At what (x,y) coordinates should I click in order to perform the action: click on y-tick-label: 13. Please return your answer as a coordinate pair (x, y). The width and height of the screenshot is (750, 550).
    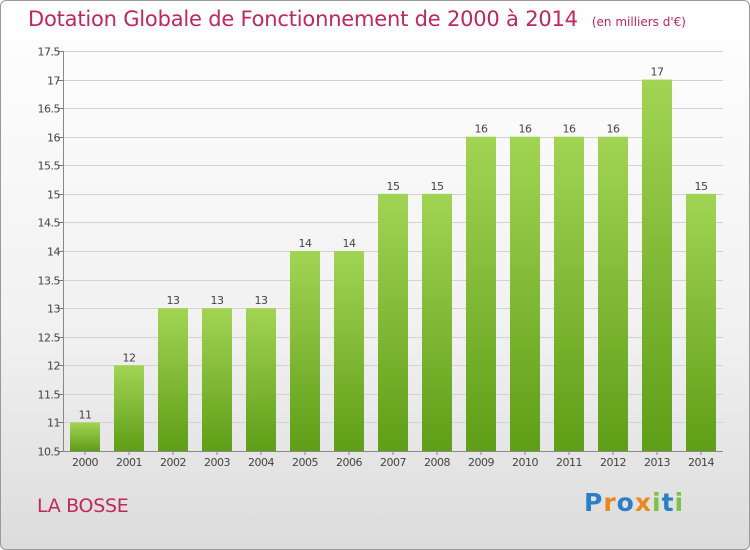
    Looking at the image, I should click on (53, 309).